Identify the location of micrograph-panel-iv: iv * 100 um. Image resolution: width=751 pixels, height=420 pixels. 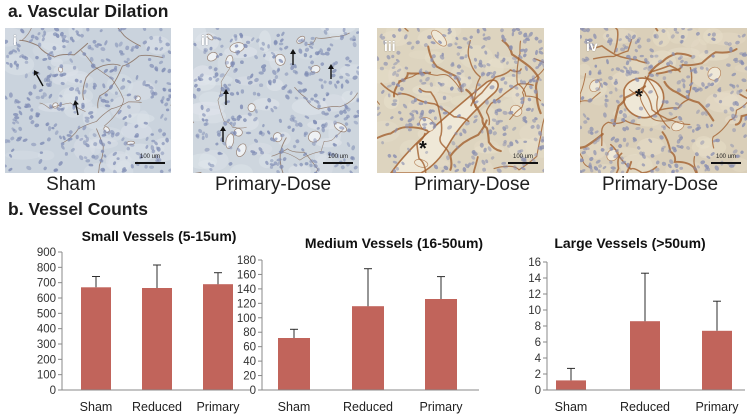
(663, 100).